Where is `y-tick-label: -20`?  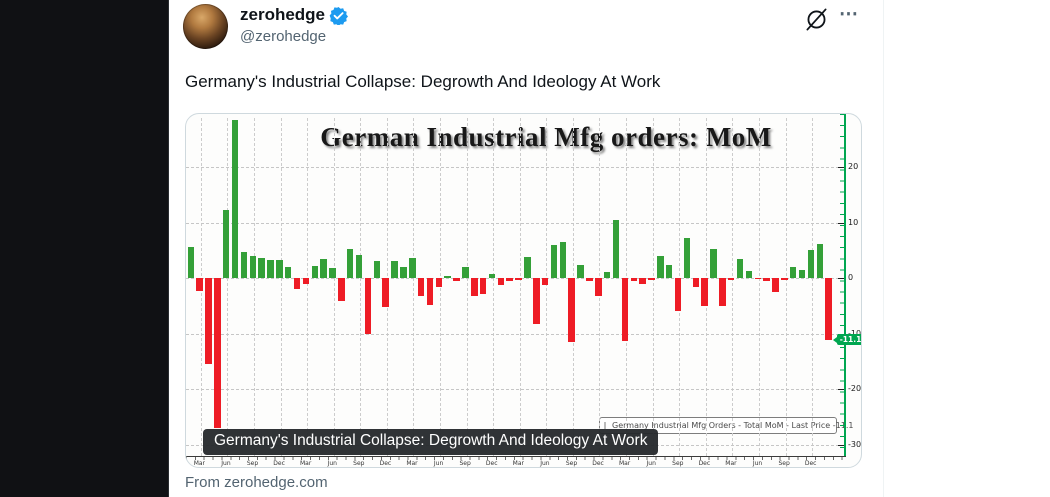 y-tick-label: -20 is located at coordinates (855, 388).